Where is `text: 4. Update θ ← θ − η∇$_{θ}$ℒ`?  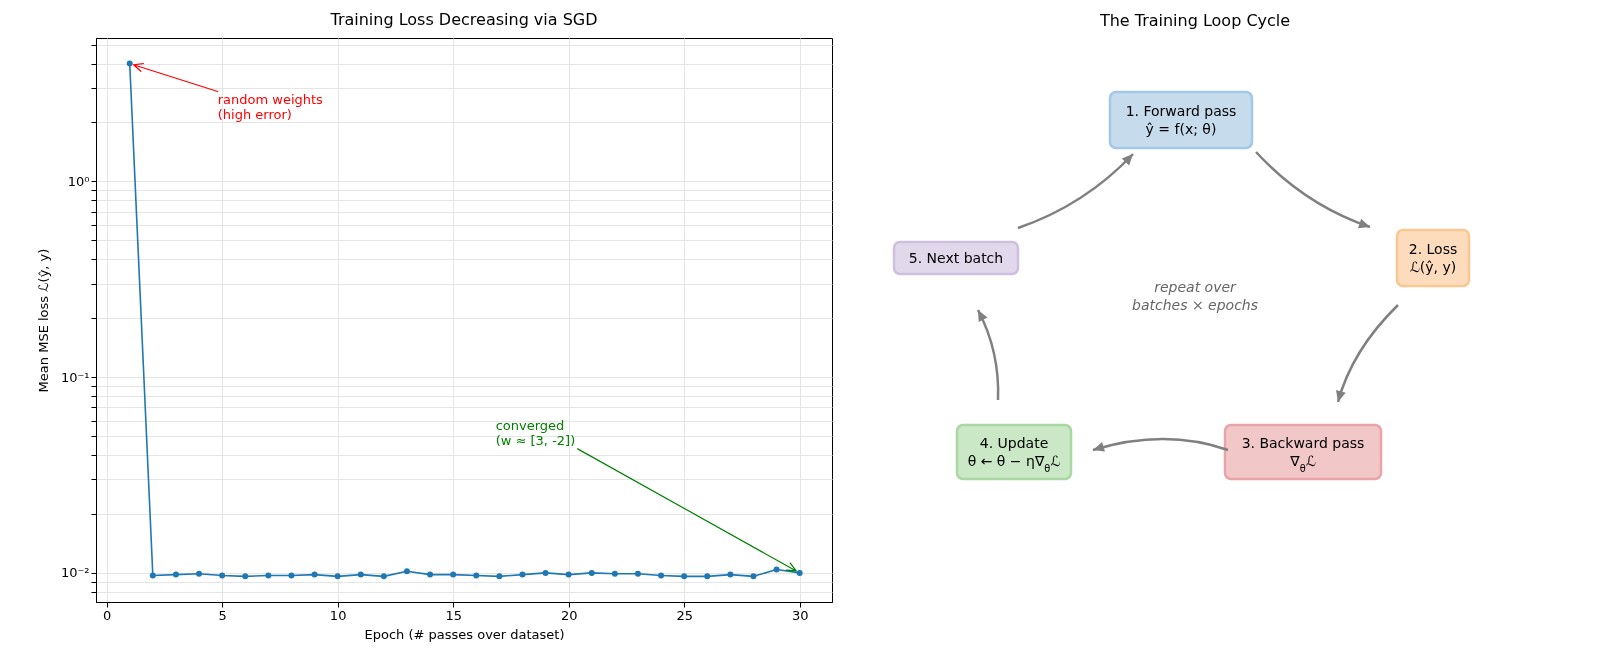 text: 4. Update θ ← θ − η∇$_{θ}$ℒ is located at coordinates (1014, 454).